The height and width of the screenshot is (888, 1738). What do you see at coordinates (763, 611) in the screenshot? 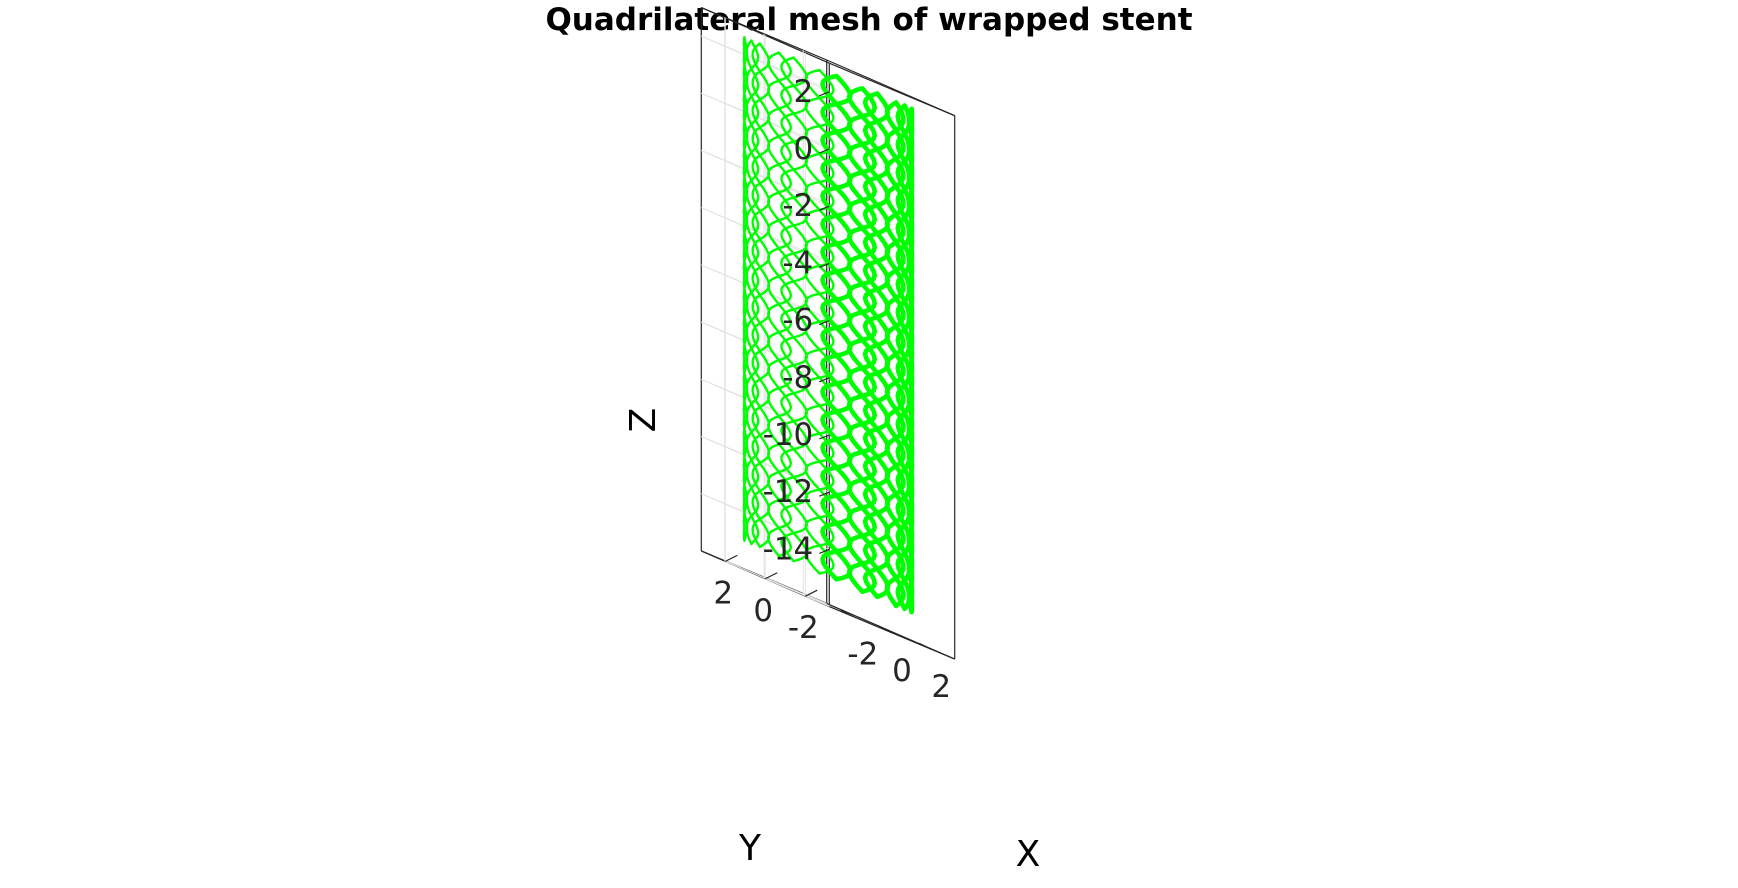
I see `y-tick-label: 0` at bounding box center [763, 611].